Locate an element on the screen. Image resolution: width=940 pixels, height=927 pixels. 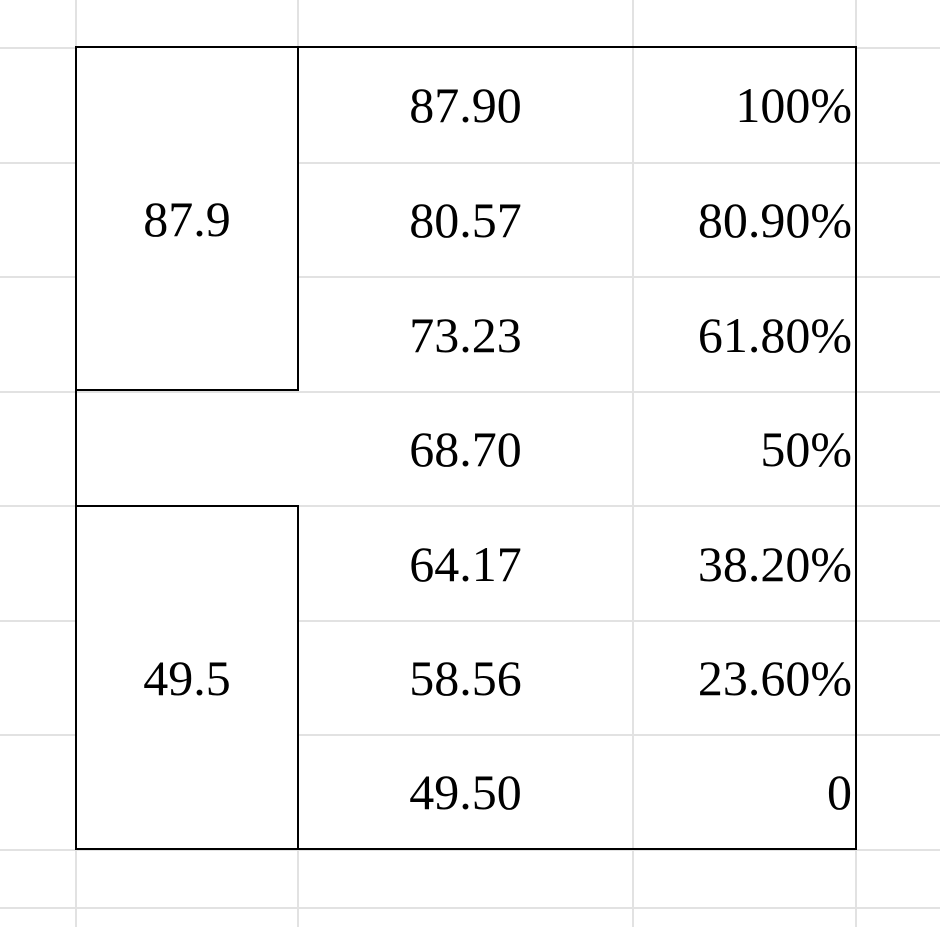
merged-cell-high-value: 87.9 is located at coordinates (187, 218).